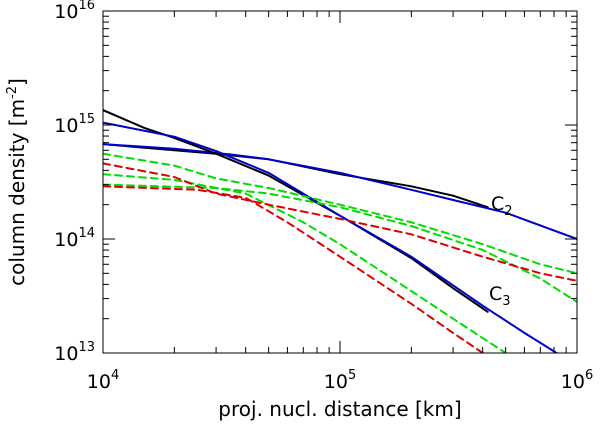 The height and width of the screenshot is (429, 600). I want to click on y-axis-label: column density [m-2], so click(17, 182).